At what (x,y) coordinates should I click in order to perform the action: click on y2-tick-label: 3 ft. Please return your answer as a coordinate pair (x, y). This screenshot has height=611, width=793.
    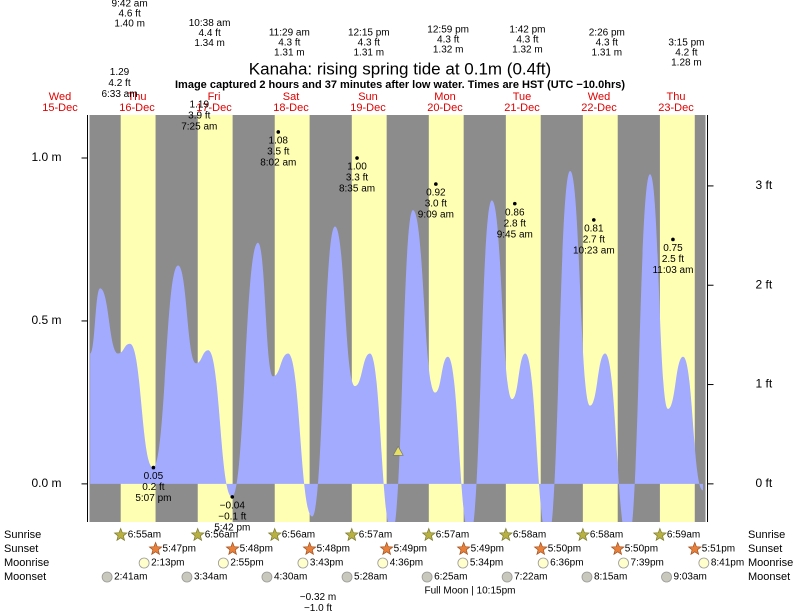
    Looking at the image, I should click on (764, 185).